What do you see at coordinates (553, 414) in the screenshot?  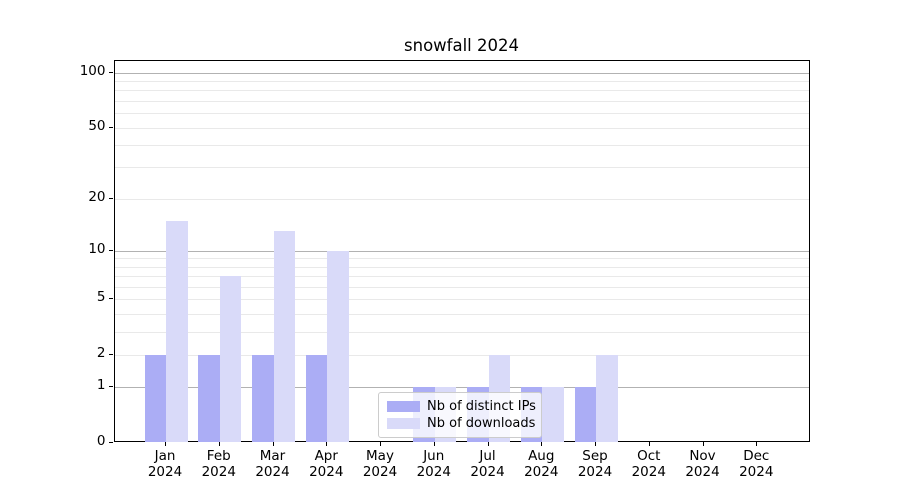 I see `bar-aug-2024-downloads` at bounding box center [553, 414].